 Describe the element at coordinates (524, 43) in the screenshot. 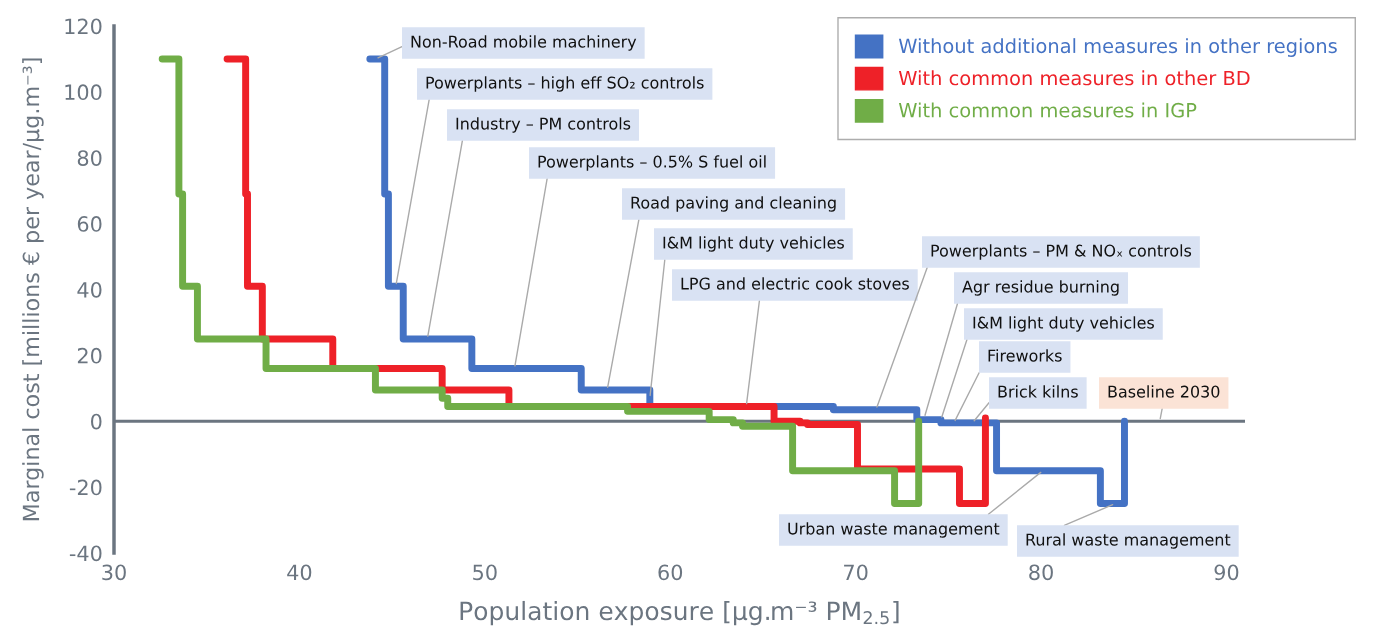

I see `annotation: Non-Road mobile machinery` at that location.